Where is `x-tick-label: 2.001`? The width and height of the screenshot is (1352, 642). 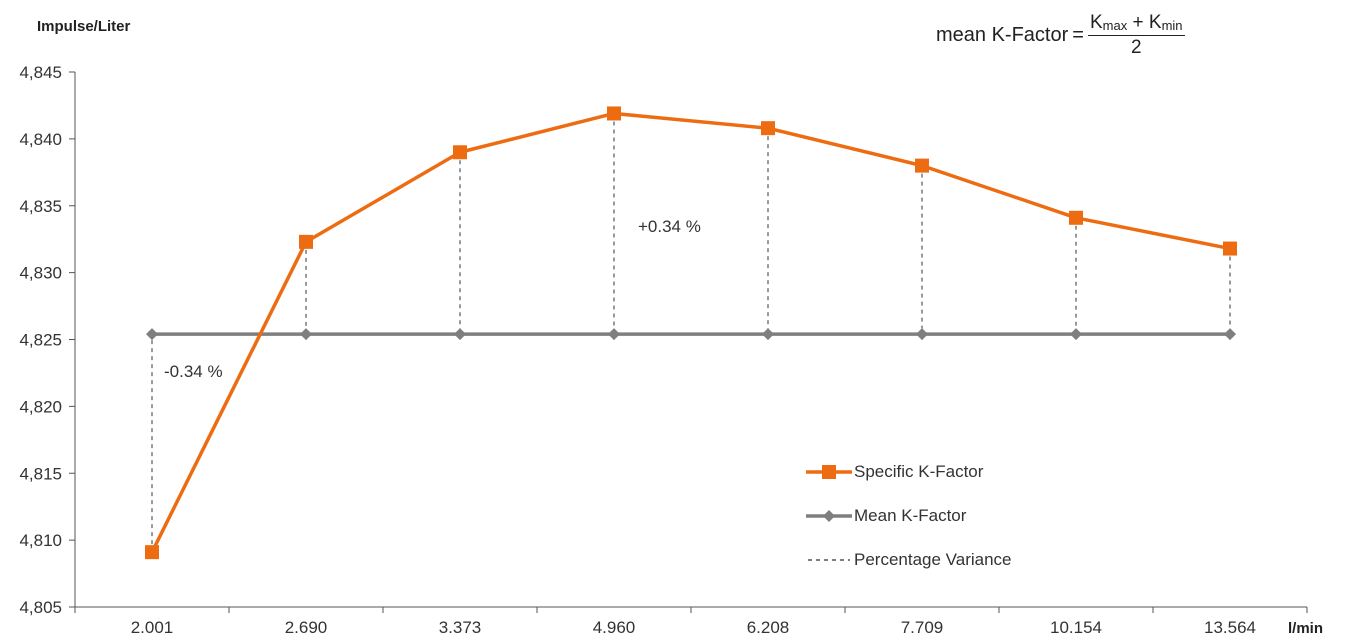
x-tick-label: 2.001 is located at coordinates (152, 627).